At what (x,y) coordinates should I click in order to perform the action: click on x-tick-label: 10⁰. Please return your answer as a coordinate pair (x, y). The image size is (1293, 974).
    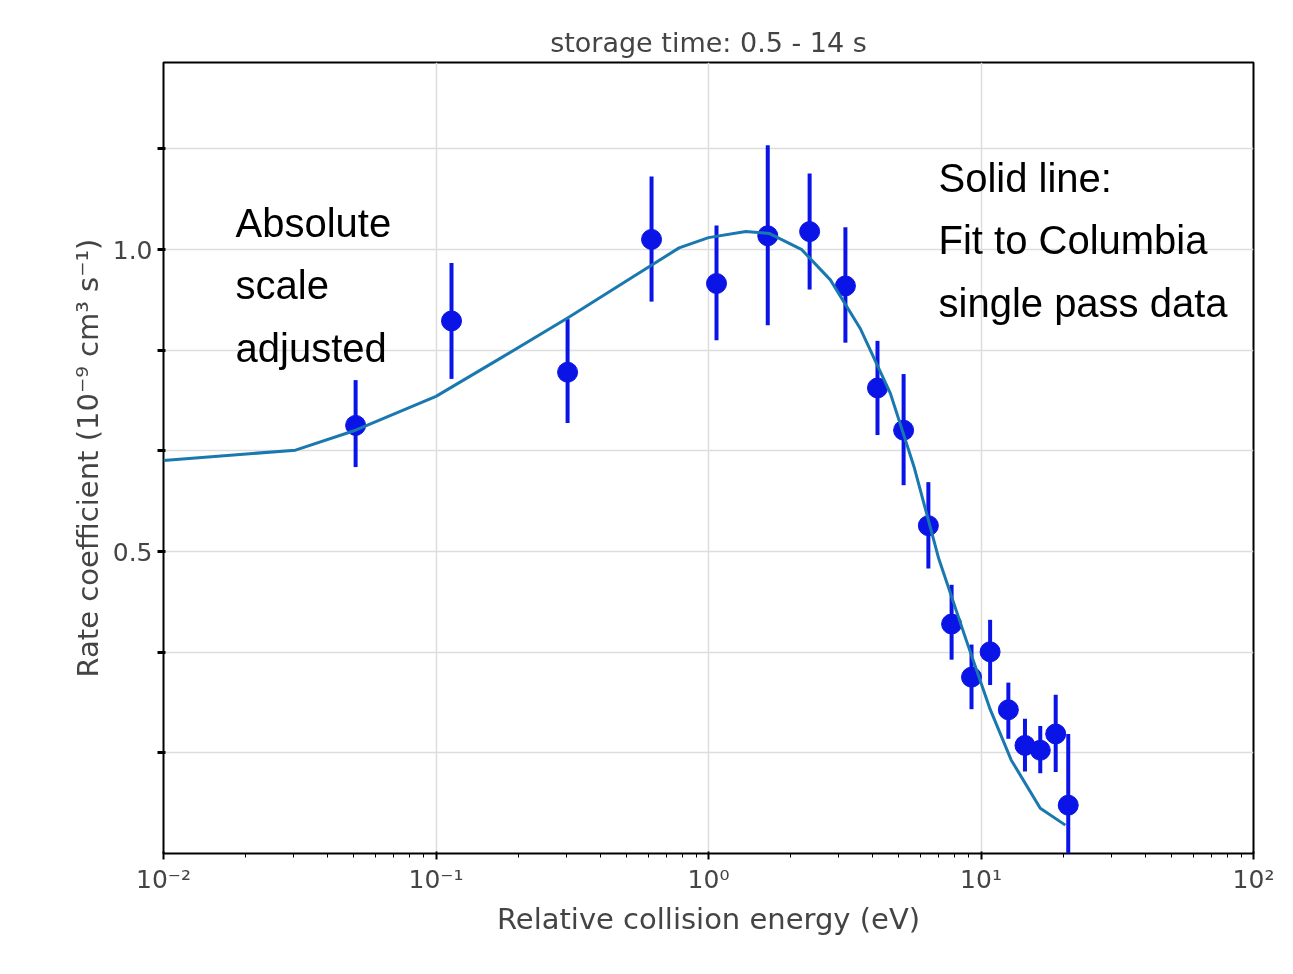
    Looking at the image, I should click on (708, 879).